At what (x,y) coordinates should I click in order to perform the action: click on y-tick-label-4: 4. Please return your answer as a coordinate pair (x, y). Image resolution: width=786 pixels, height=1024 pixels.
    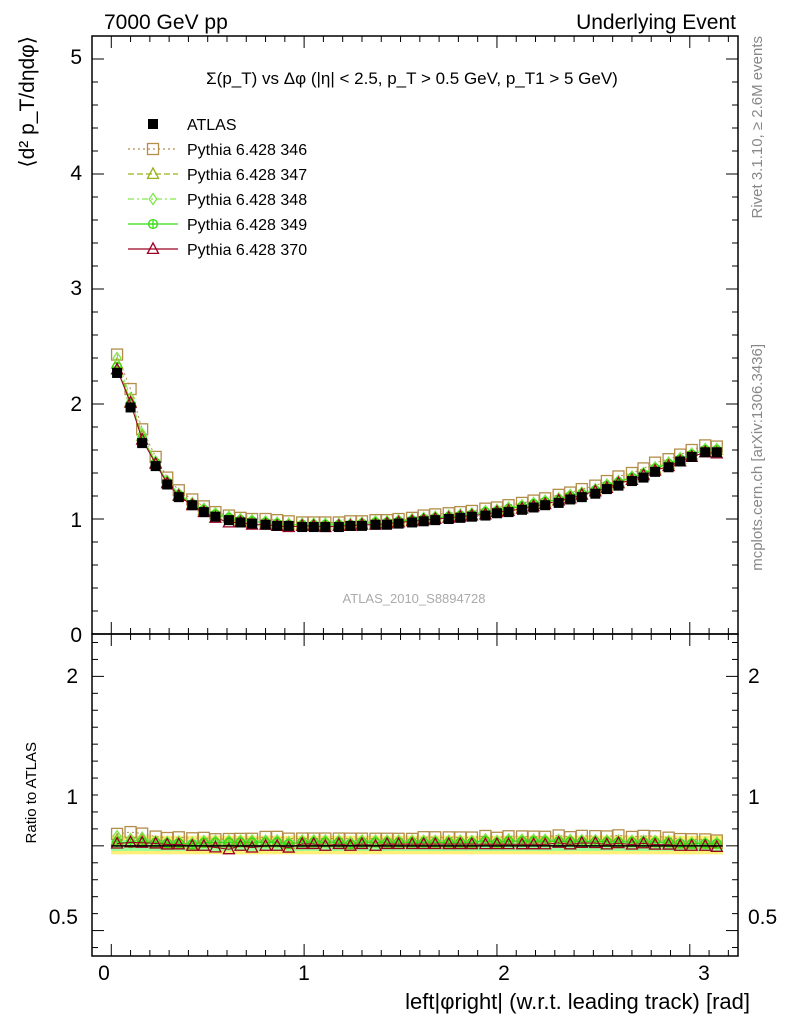
    Looking at the image, I should click on (76, 173).